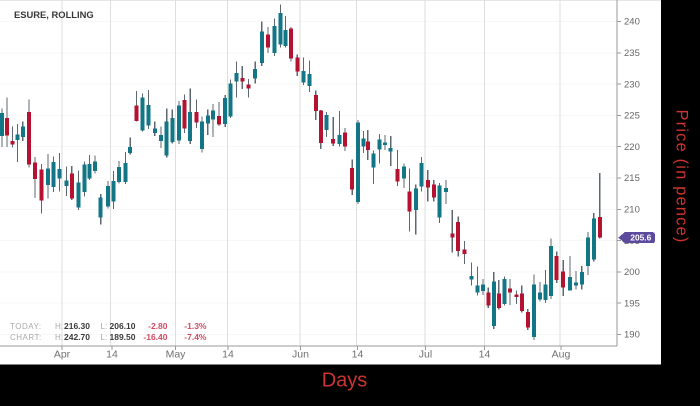 The image size is (700, 406). I want to click on svg-text: 206.10, so click(123, 326).